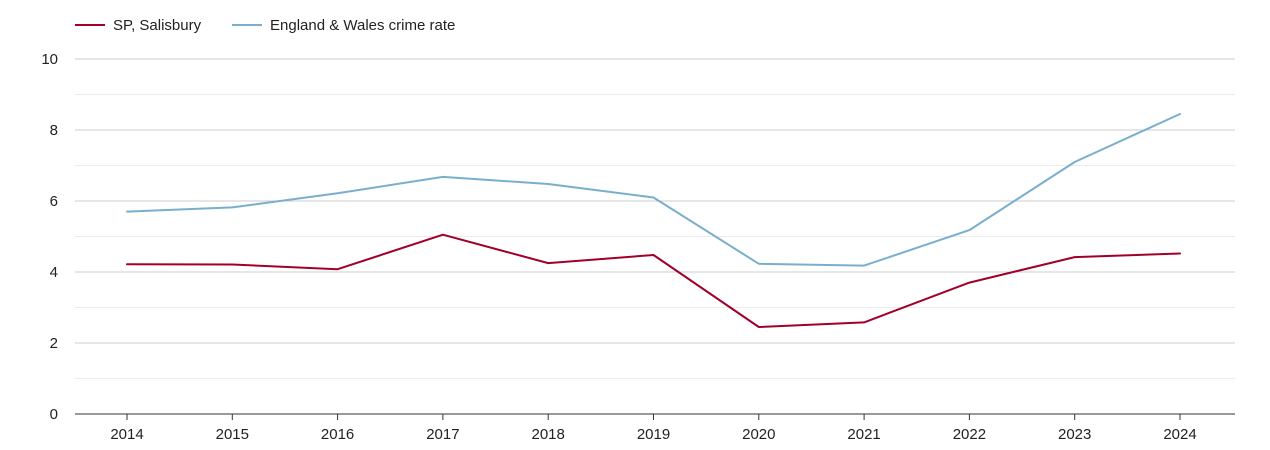 Image resolution: width=1270 pixels, height=450 pixels. What do you see at coordinates (1179, 434) in the screenshot?
I see `x-tick-label: 2024` at bounding box center [1179, 434].